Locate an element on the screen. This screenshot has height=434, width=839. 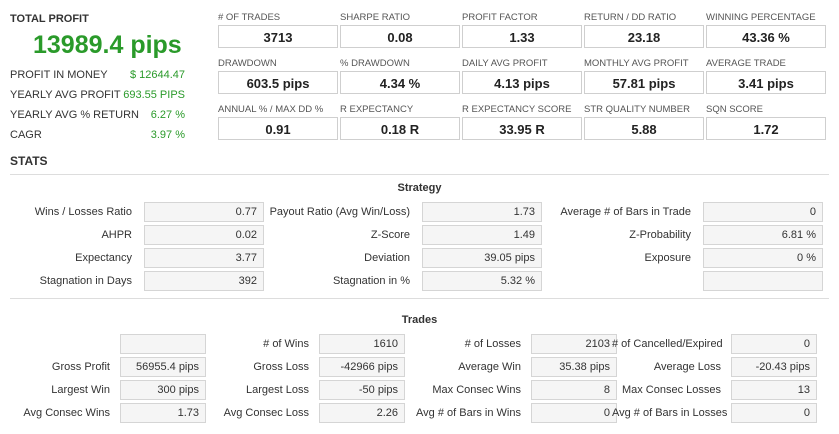
trades-label: Gross Profit is located at coordinates (80, 367).